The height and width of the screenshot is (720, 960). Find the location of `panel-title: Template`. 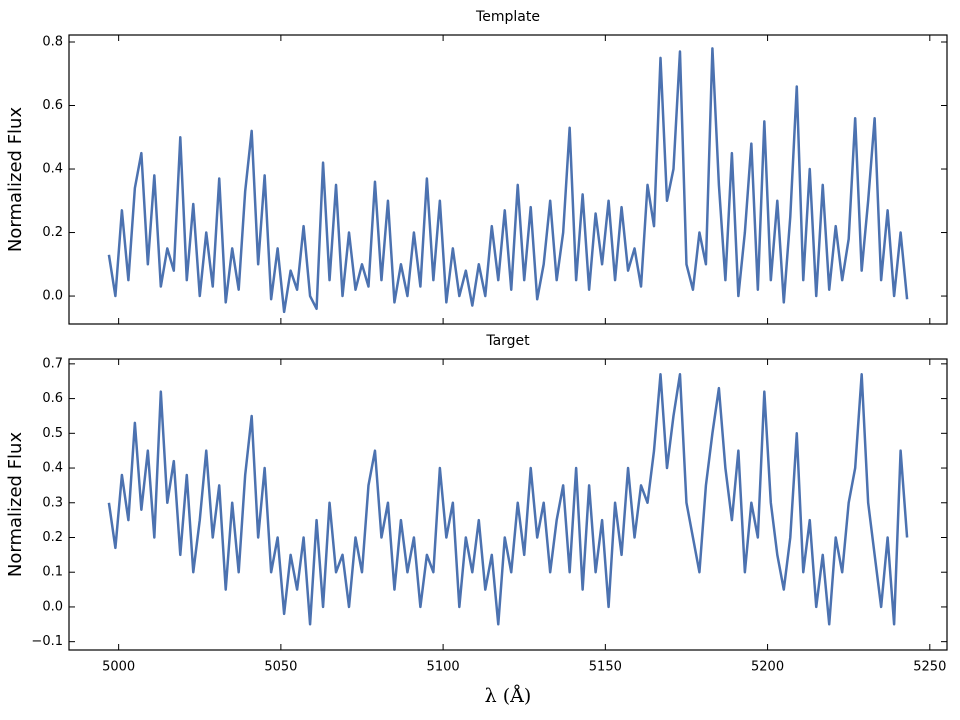

panel-title: Template is located at coordinates (507, 17).